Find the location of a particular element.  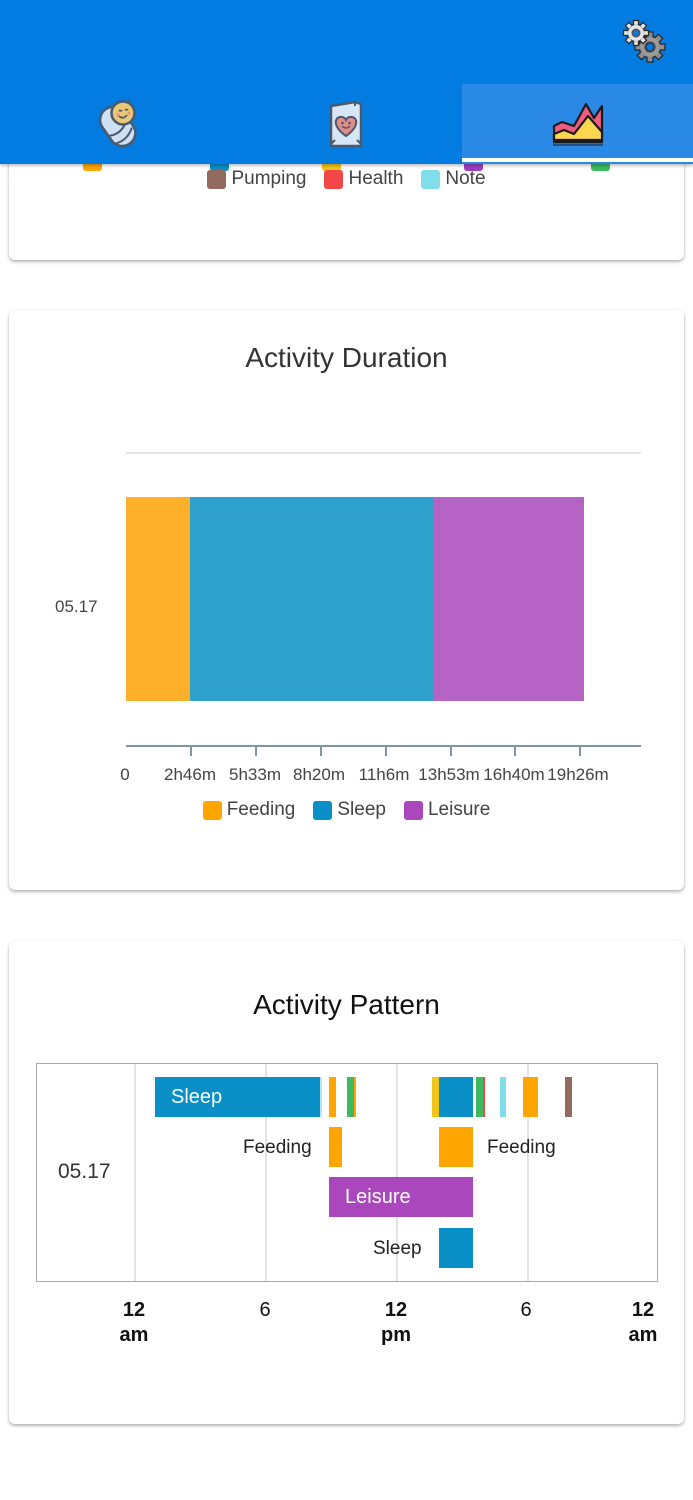

legend-item-feeding: Feeding is located at coordinates (249, 810).